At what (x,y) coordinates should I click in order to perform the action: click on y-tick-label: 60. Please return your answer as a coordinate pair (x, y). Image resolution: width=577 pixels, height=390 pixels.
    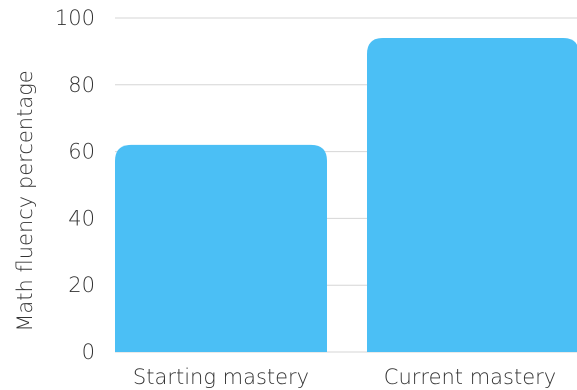
    Looking at the image, I should click on (81, 152).